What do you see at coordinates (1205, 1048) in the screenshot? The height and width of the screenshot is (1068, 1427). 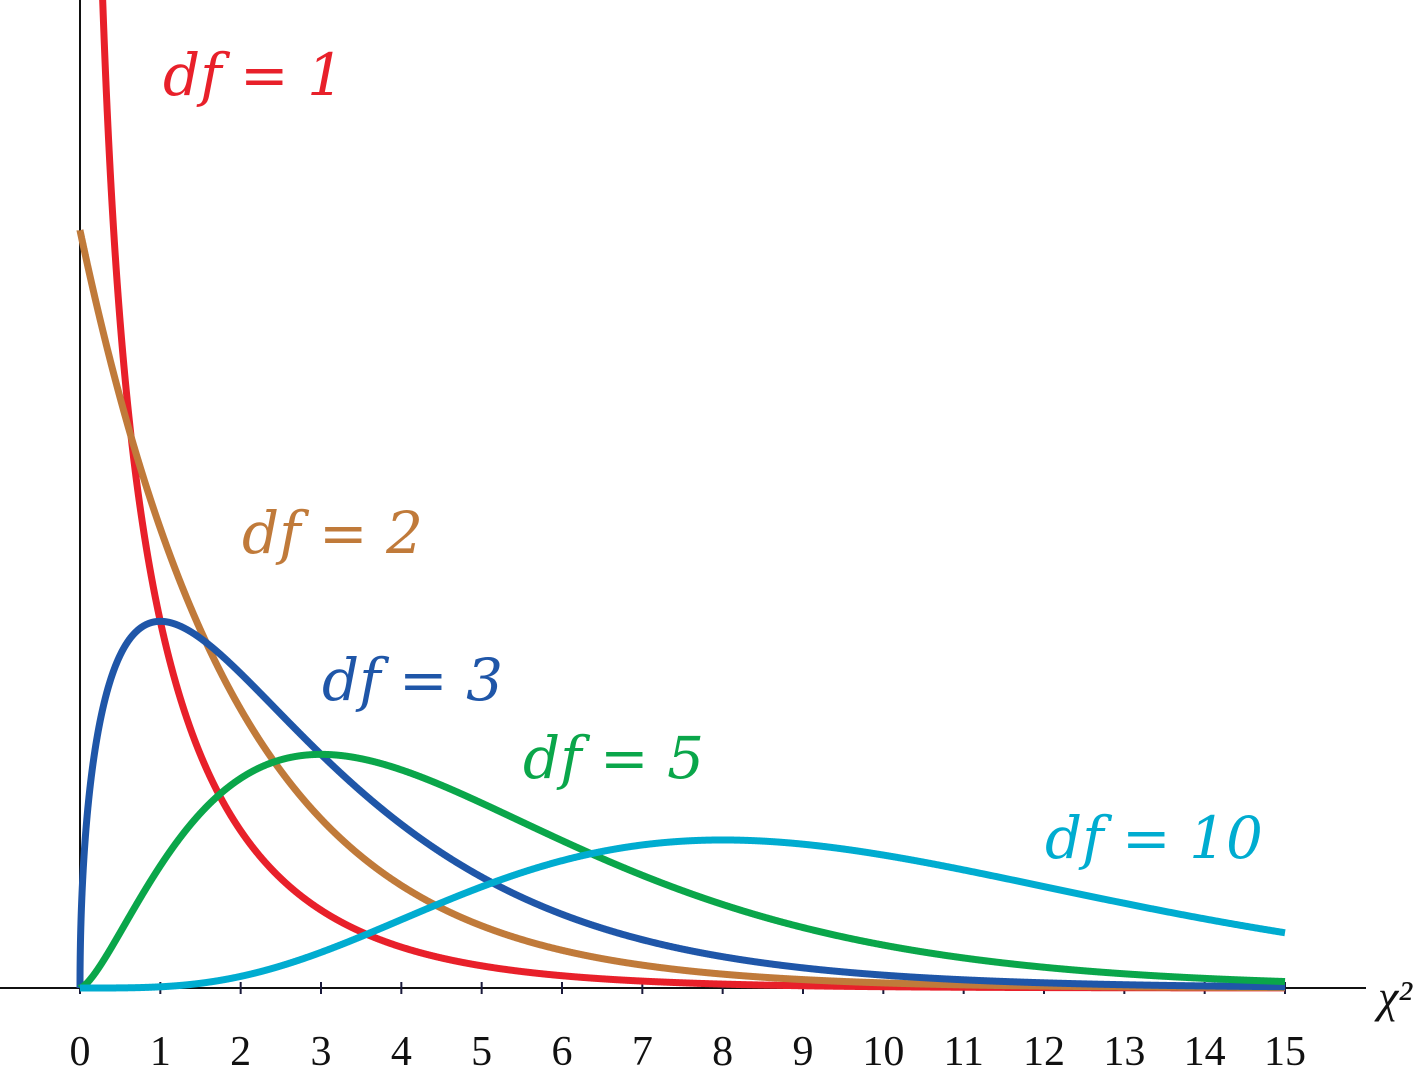 I see `x-tick-label: 14` at bounding box center [1205, 1048].